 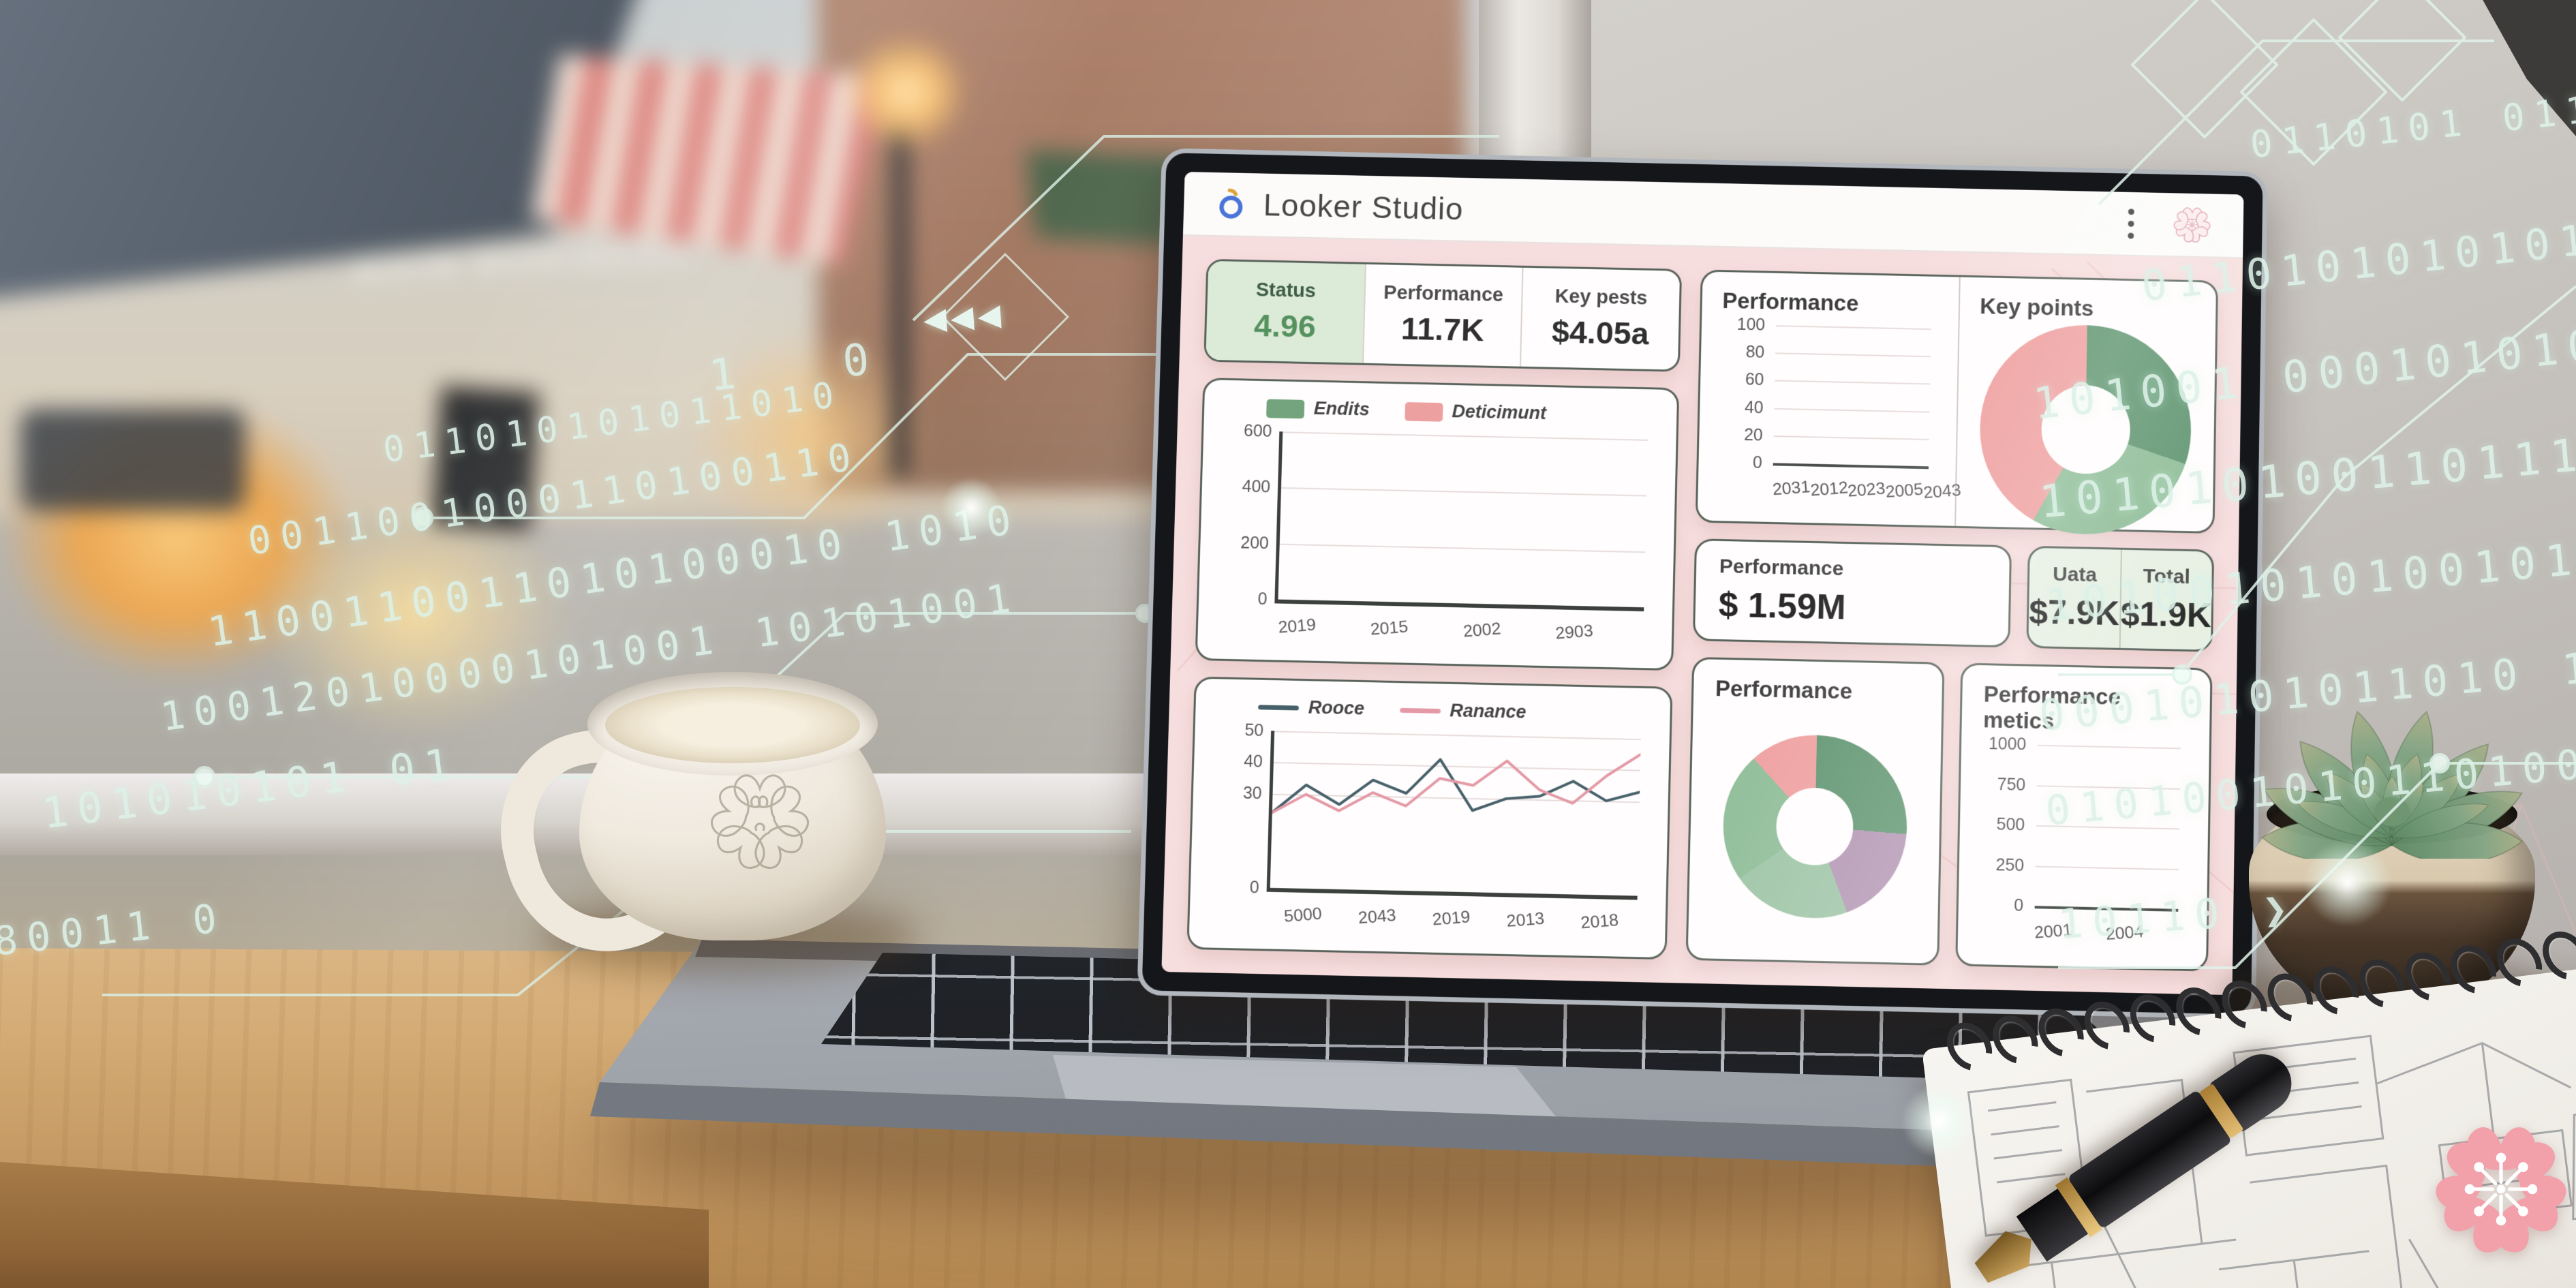 I want to click on sakura-logo, so click(x=2501, y=1193).